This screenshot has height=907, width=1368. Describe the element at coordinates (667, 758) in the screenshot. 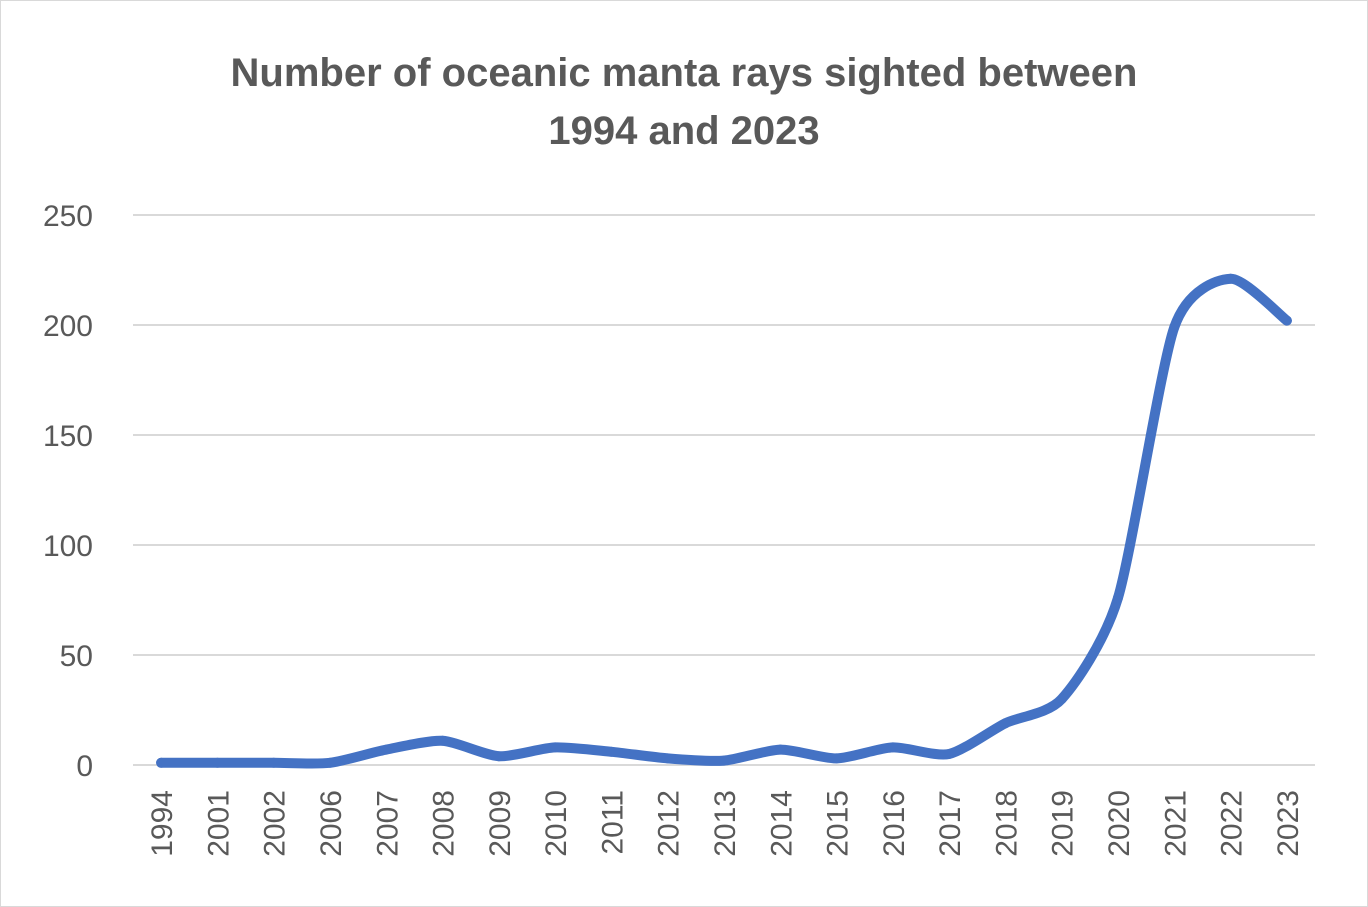

I see `data-point-2012` at that location.